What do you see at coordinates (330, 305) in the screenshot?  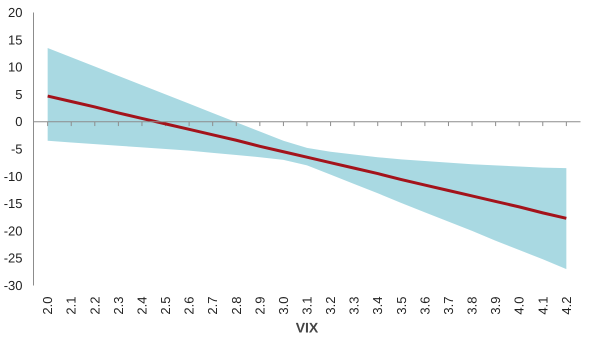 I see `x-tick-label: 3.2` at bounding box center [330, 305].